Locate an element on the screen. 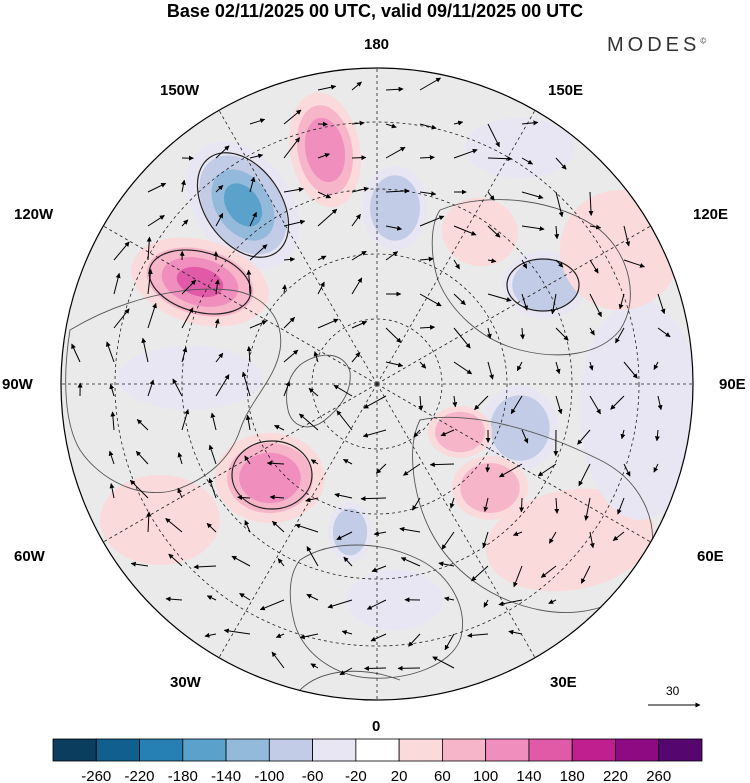 This screenshot has width=750, height=783. colorbar-tick-label: 100 is located at coordinates (485, 775).